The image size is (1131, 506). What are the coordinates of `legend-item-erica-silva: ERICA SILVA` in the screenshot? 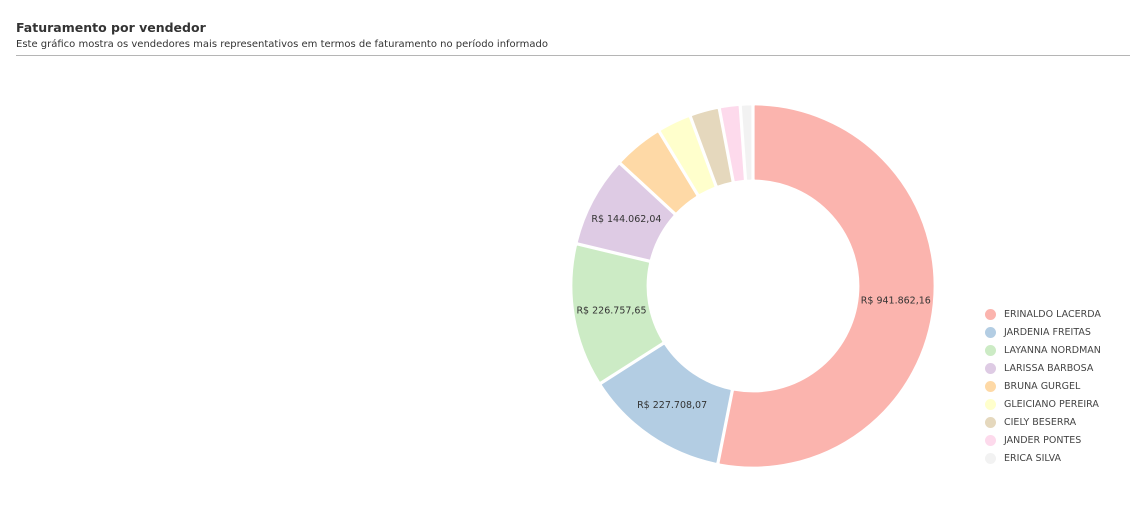 It's located at (1043, 458).